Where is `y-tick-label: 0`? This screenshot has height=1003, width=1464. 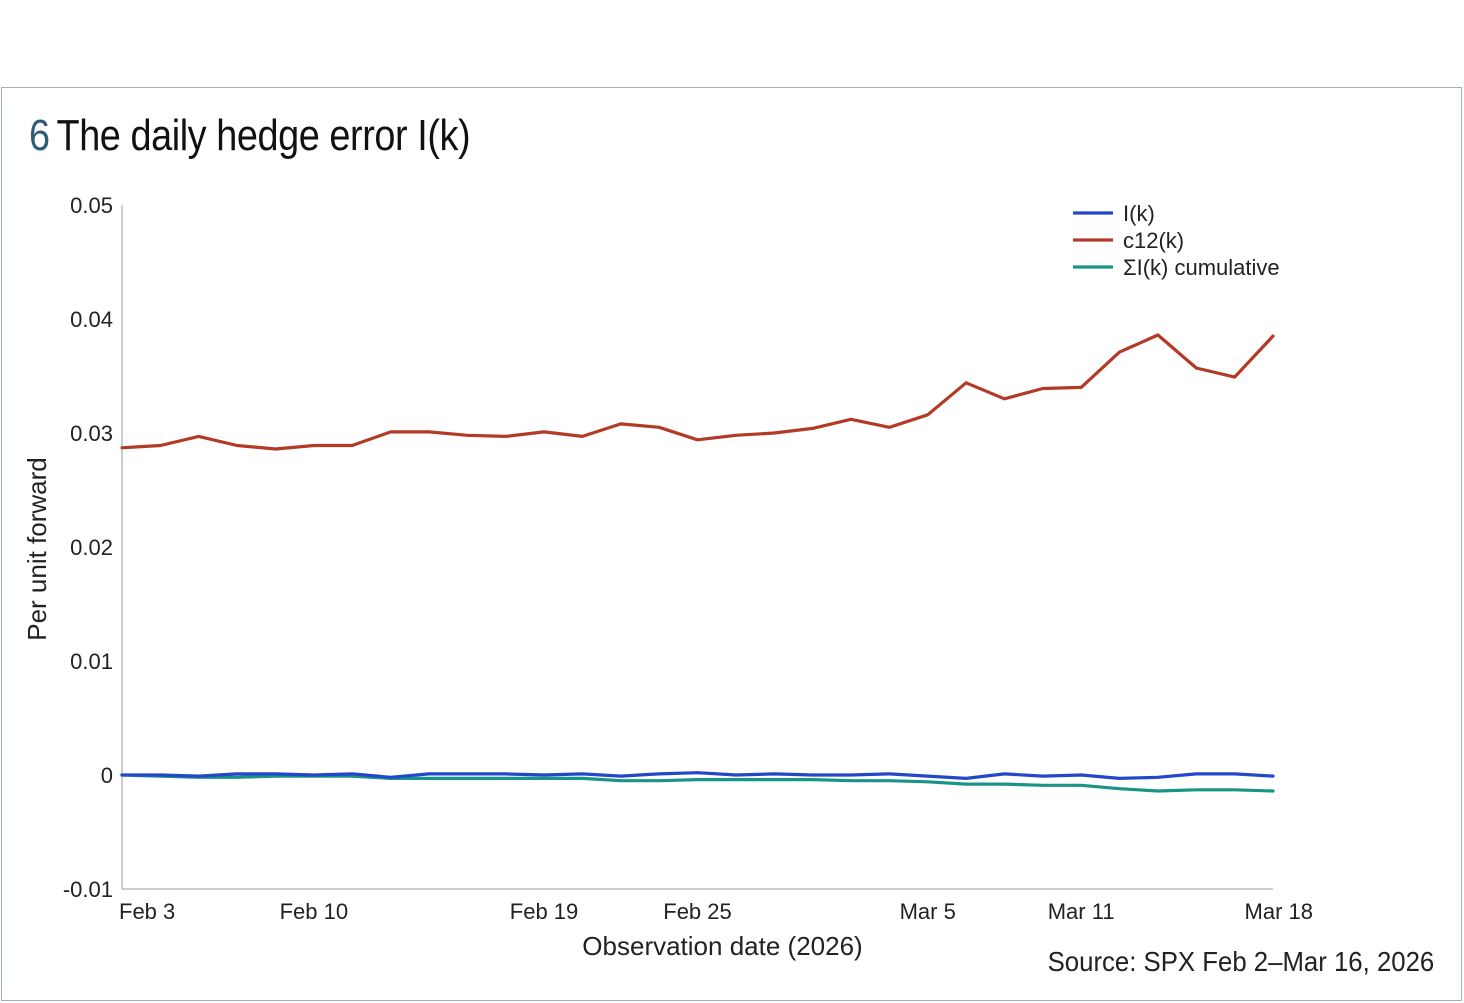
y-tick-label: 0 is located at coordinates (107, 775).